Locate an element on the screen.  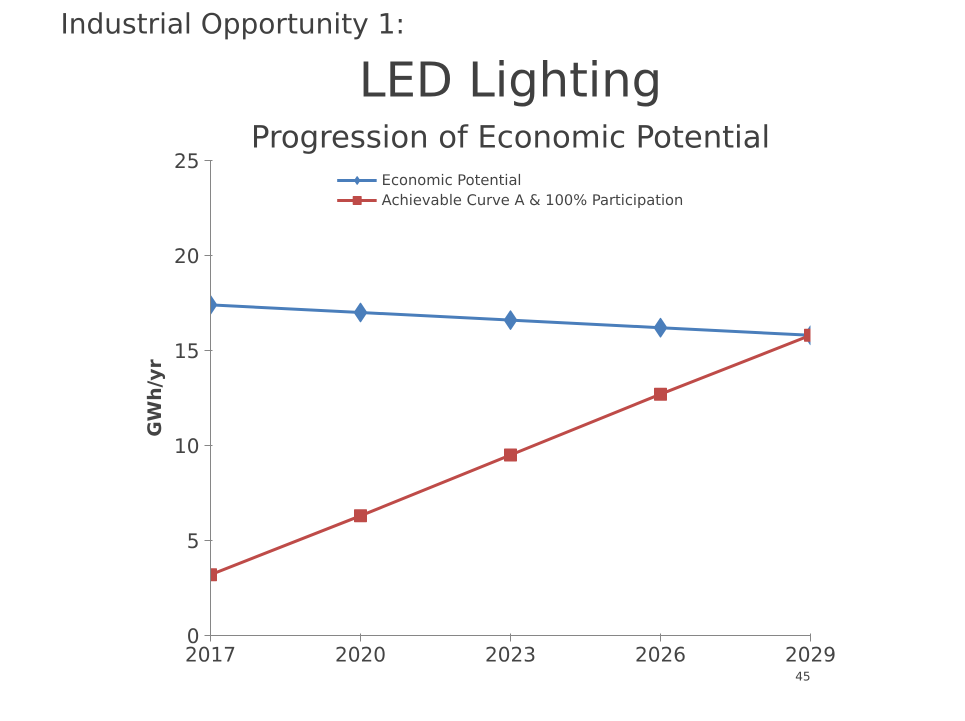
legend-label: Achievable Curve A & 100% Participation is located at coordinates (533, 200).